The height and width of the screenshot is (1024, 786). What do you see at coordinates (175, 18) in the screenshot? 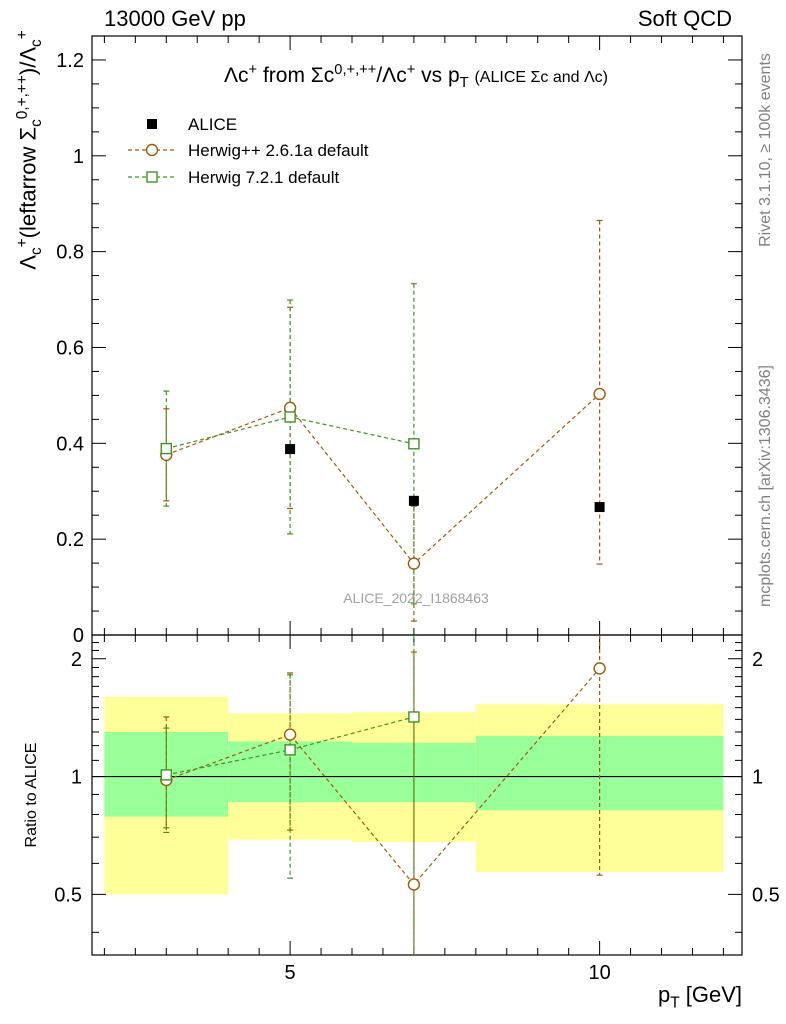
I see `header-collision-label: 13000 GeV pp` at bounding box center [175, 18].